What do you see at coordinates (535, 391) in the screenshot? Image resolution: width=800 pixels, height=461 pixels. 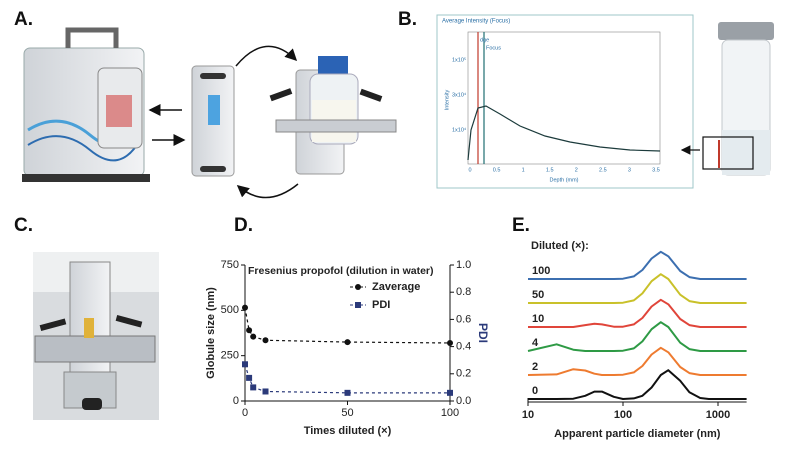 I see `series-label: 0` at bounding box center [535, 391].